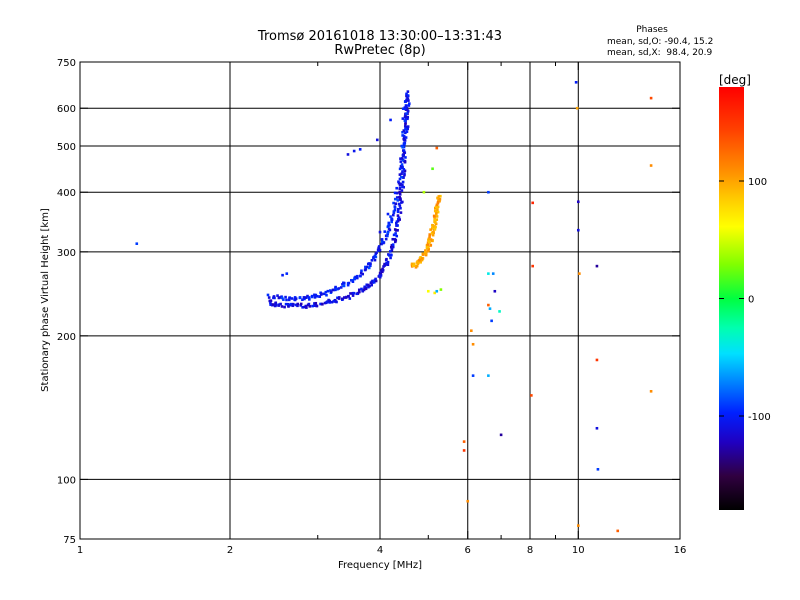  I want to click on x-tick-labels: 1 2 4 6 8 10 16, so click(382, 550).